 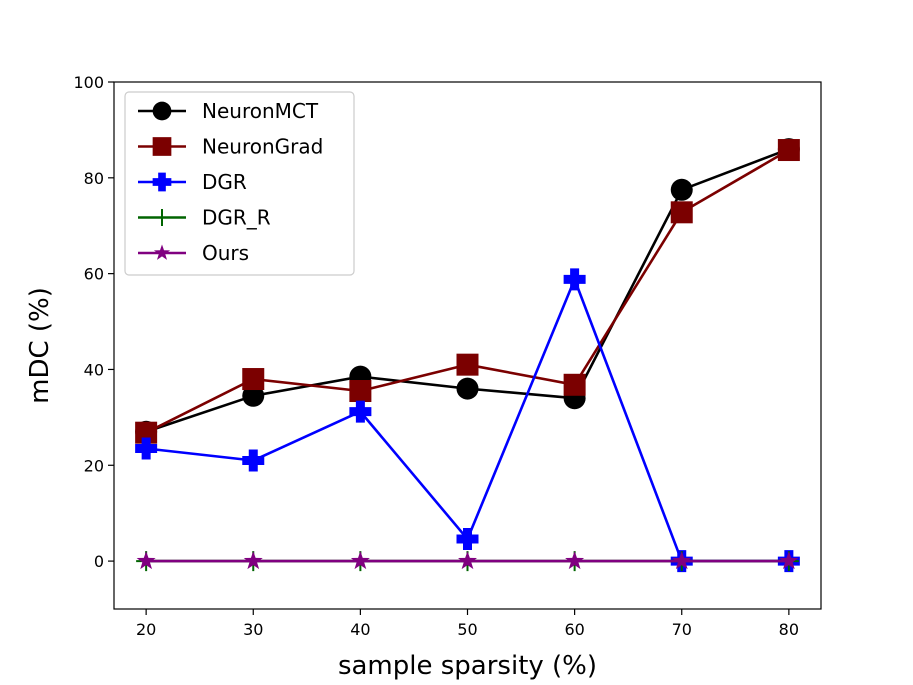 What do you see at coordinates (193, 253) in the screenshot?
I see `legend-item: Ours` at bounding box center [193, 253].